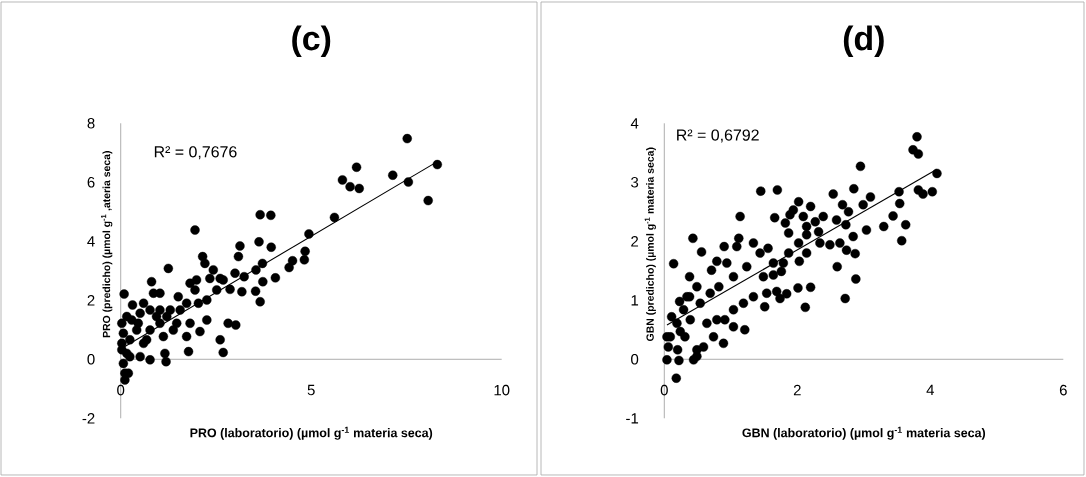  What do you see at coordinates (195, 153) in the screenshot?
I see `annotation: R² = 0,7676` at bounding box center [195, 153].